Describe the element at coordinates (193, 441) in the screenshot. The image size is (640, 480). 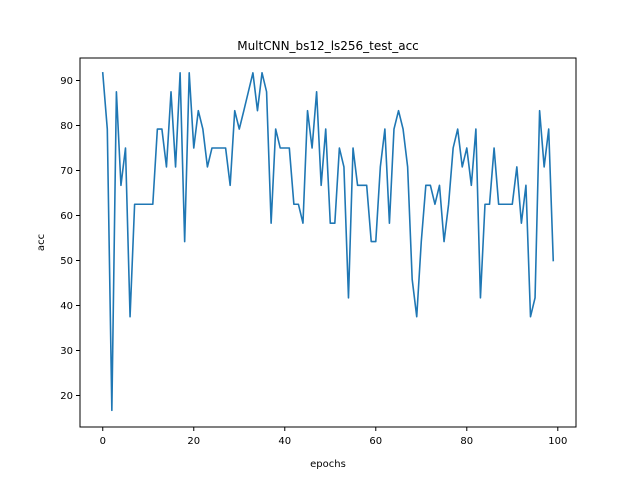
I see `x-tick-label: 20` at that location.